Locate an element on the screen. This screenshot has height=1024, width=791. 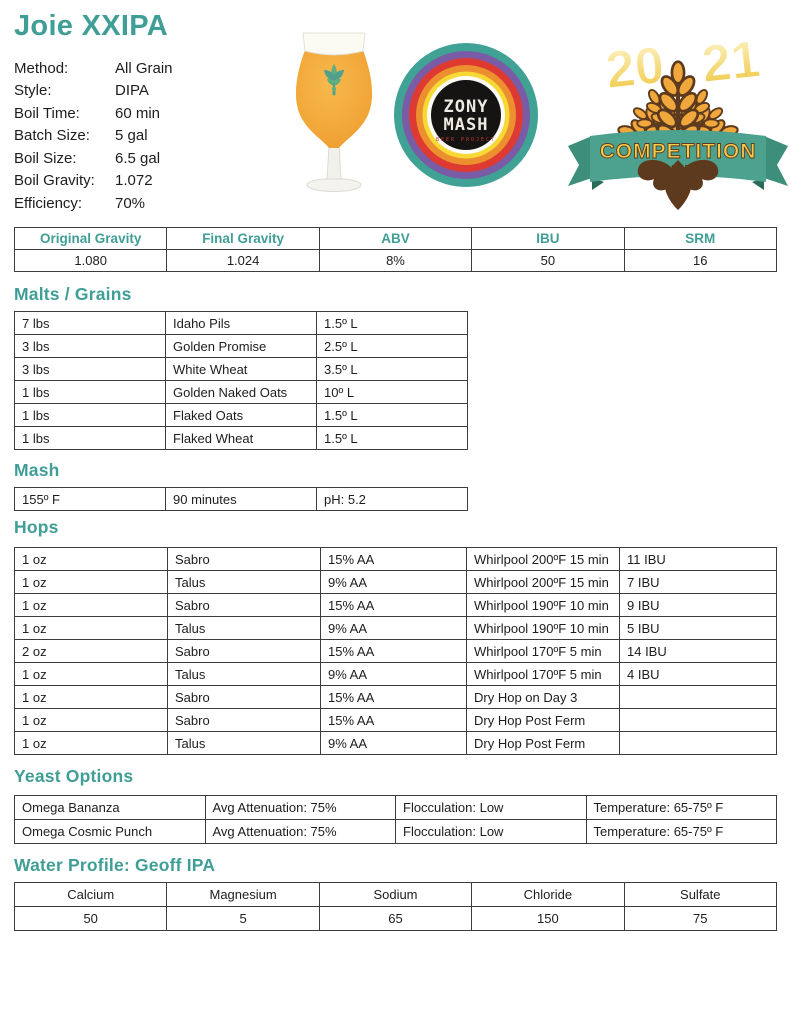
table-row: 1 lbs Flaked Oats 1.5º L is located at coordinates (241, 415).